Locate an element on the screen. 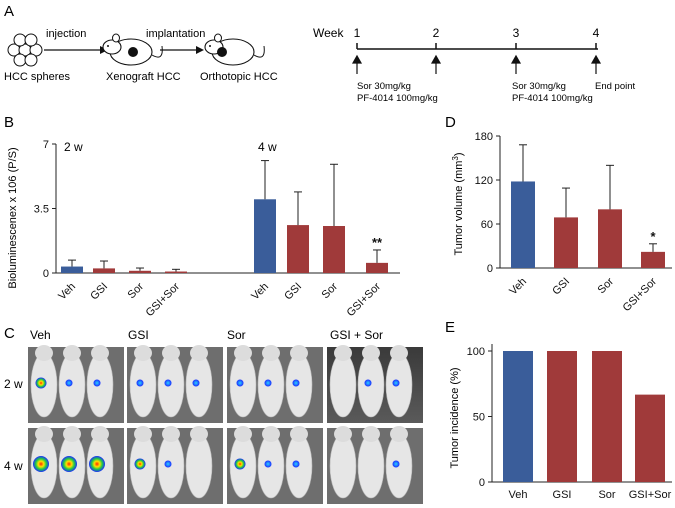 The width and height of the screenshot is (675, 508). orthotopic-mouse-icon is located at coordinates (234, 49).